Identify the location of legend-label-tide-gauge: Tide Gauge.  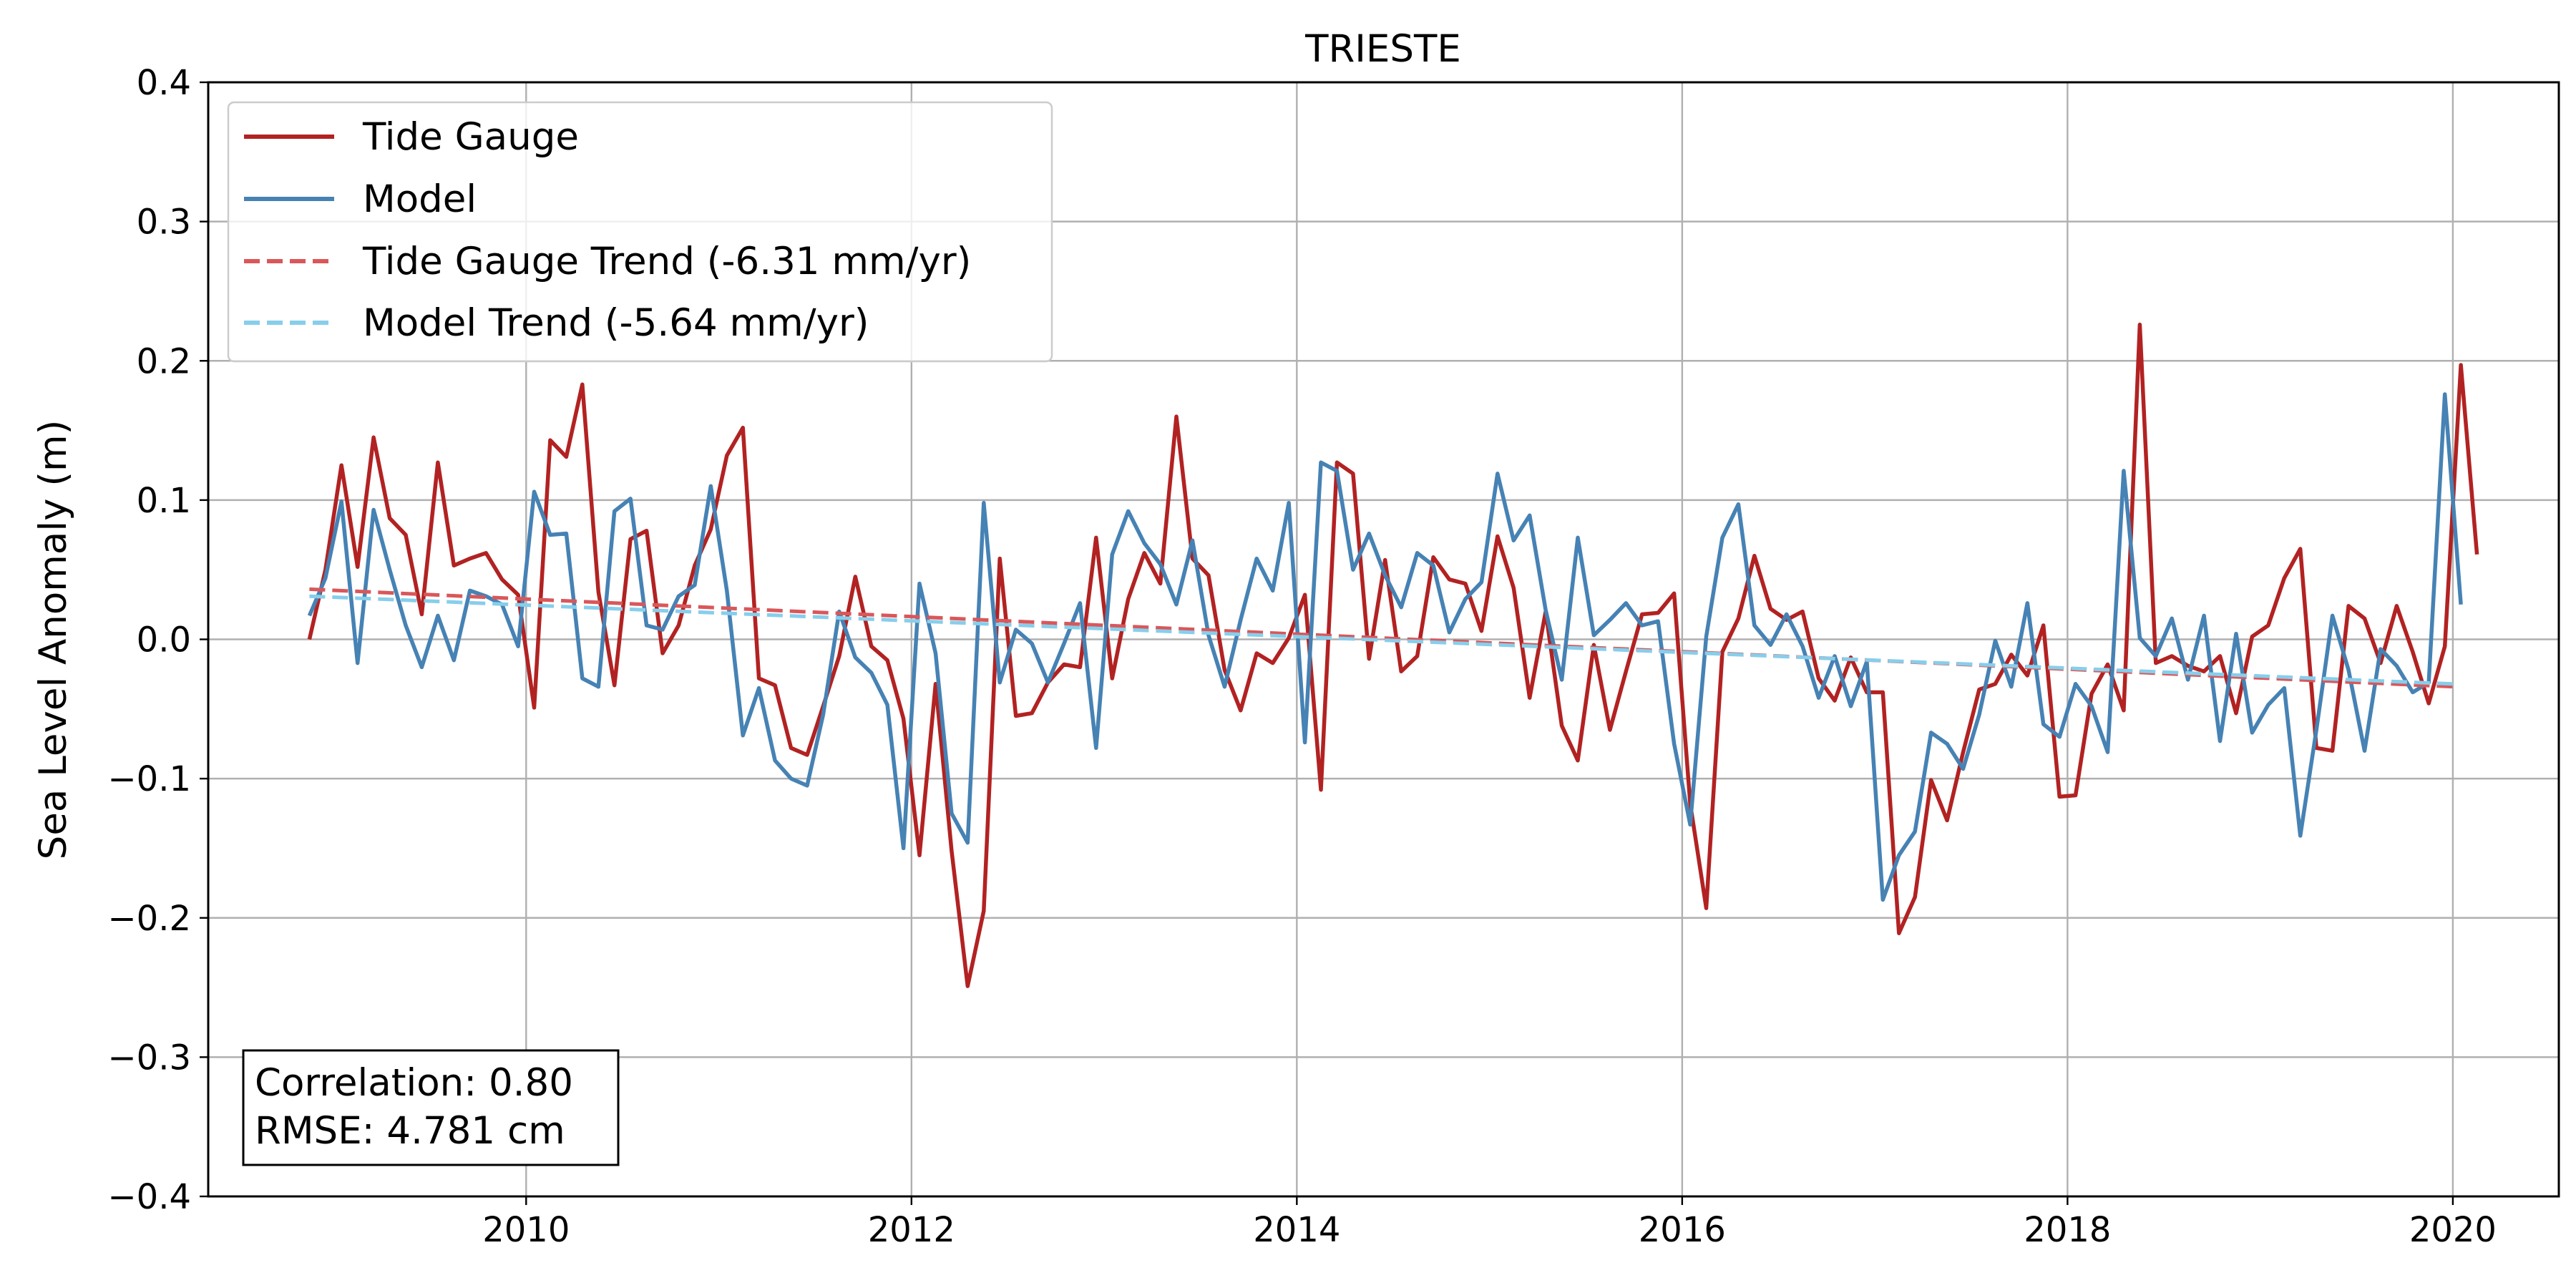
(470, 137).